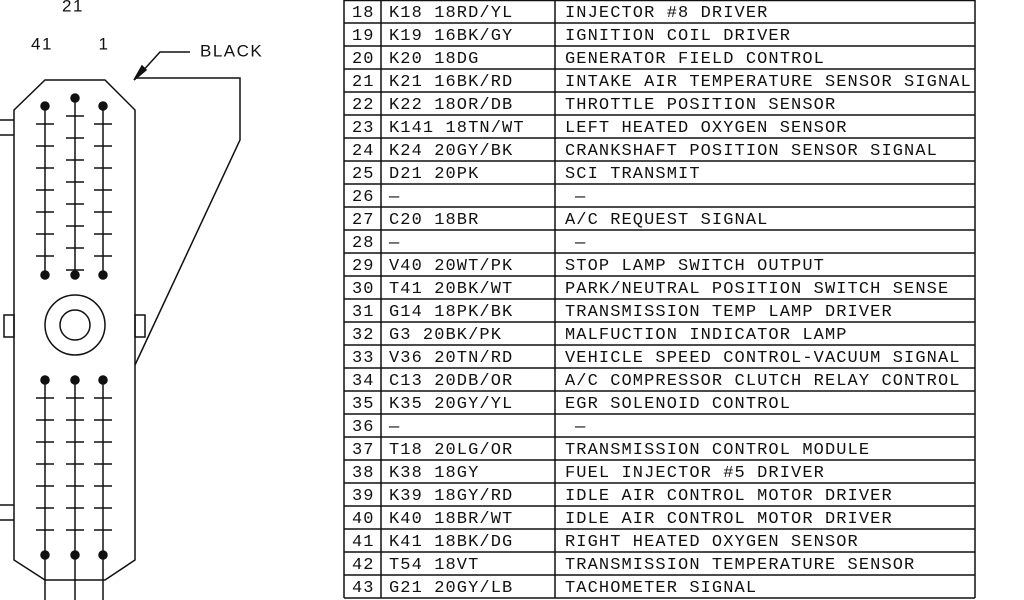 This screenshot has width=1024, height=600. Describe the element at coordinates (363, 542) in the screenshot. I see `cavity: 41` at that location.